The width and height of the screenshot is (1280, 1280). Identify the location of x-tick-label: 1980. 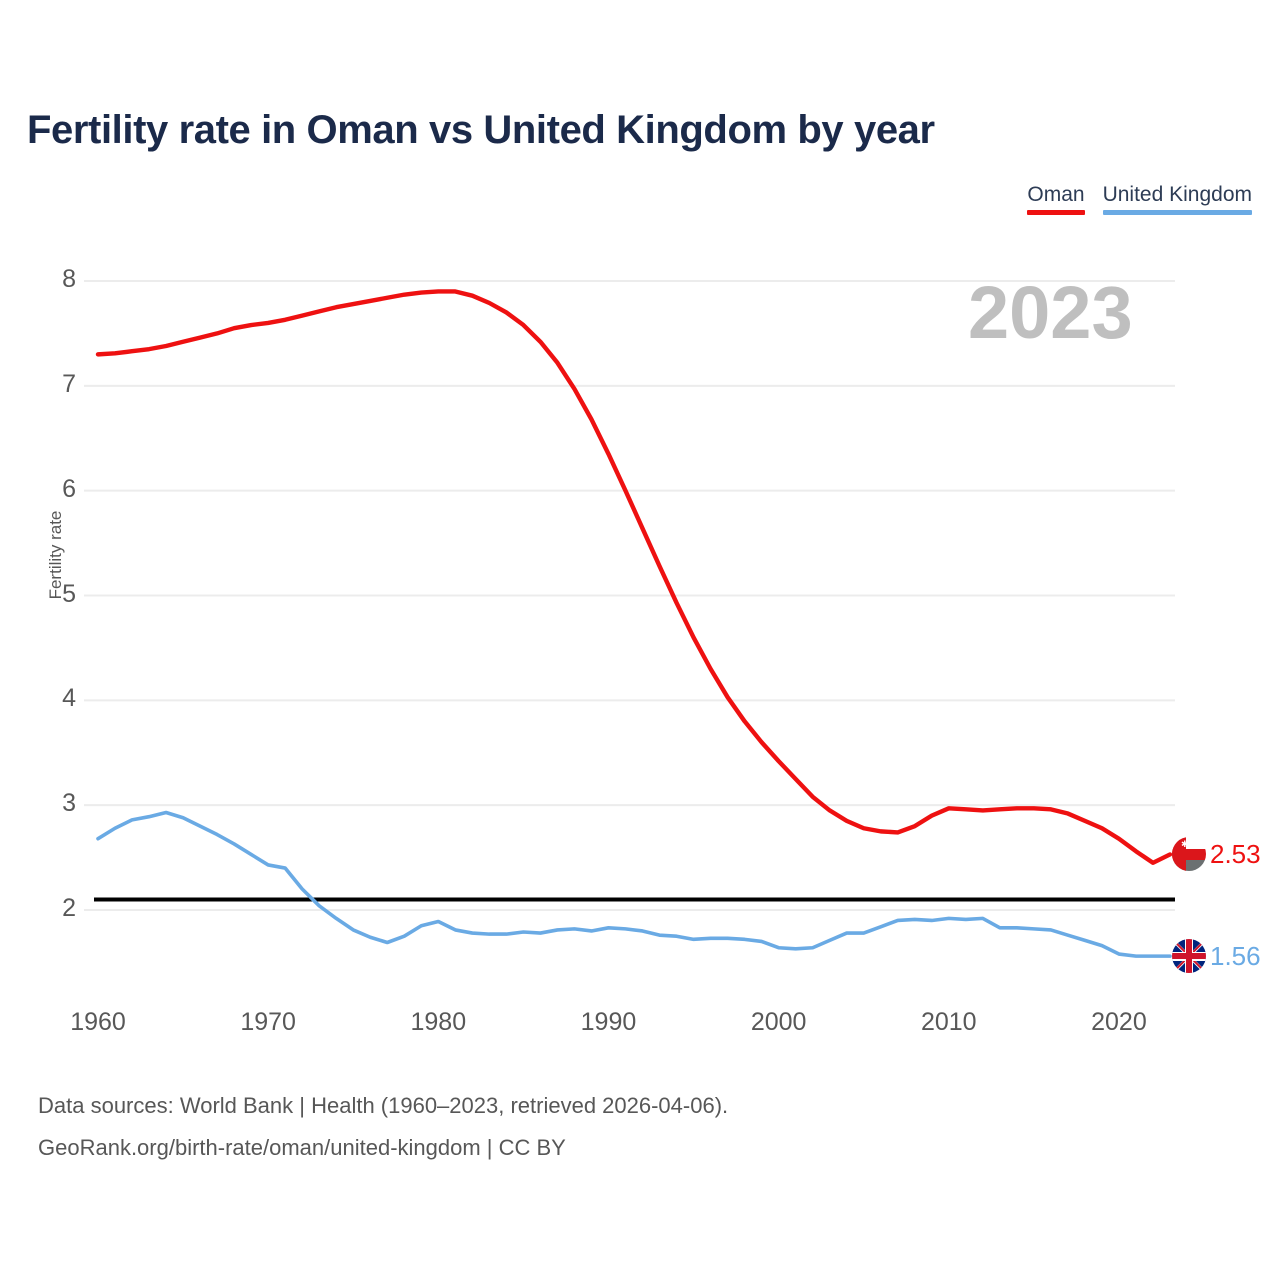
(438, 1022).